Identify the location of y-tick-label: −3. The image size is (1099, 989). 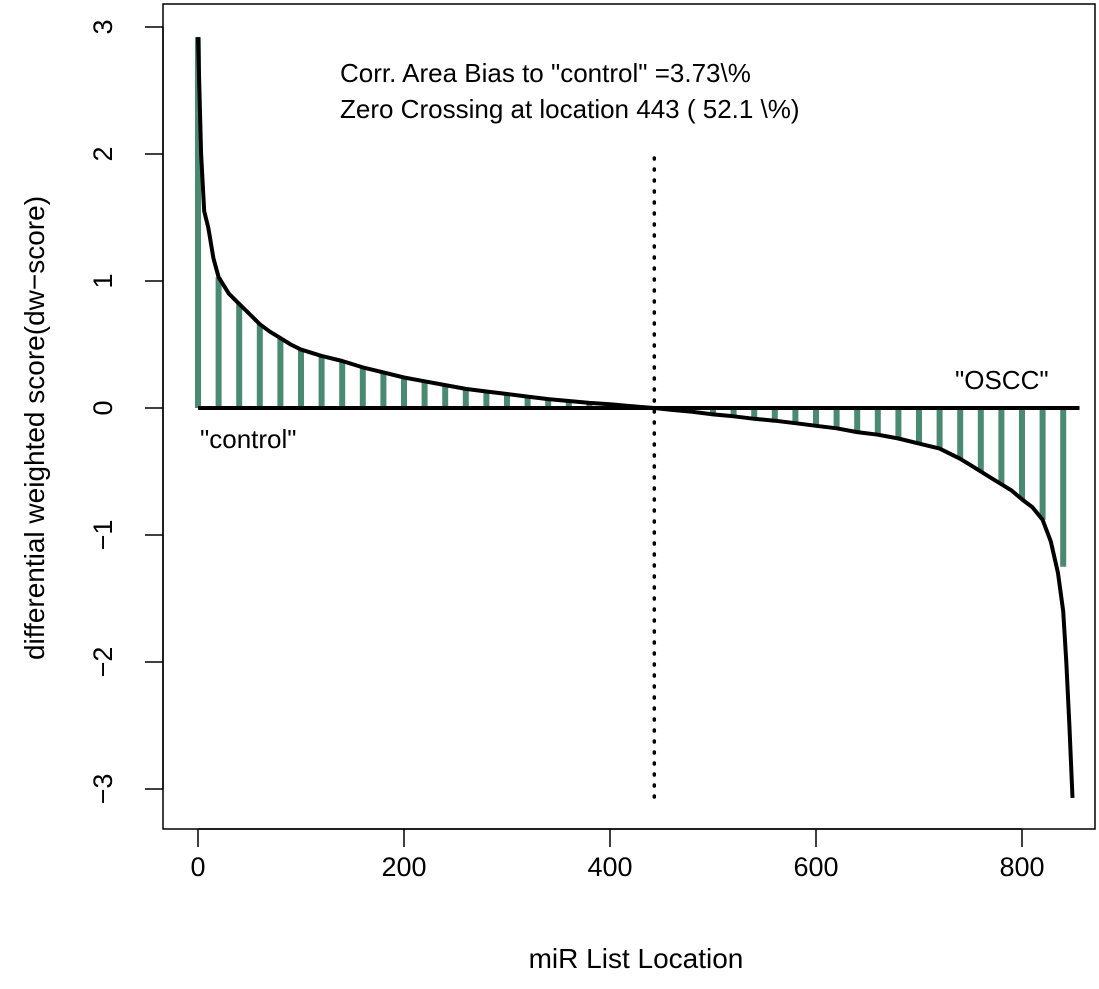
(103, 789).